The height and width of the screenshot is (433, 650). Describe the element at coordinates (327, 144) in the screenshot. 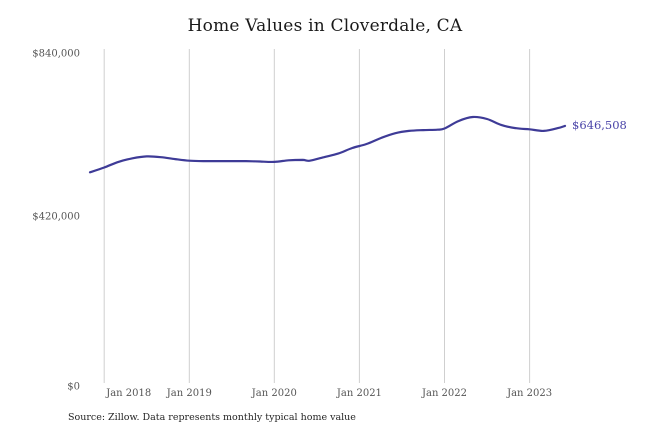

I see `home-value-line` at that location.